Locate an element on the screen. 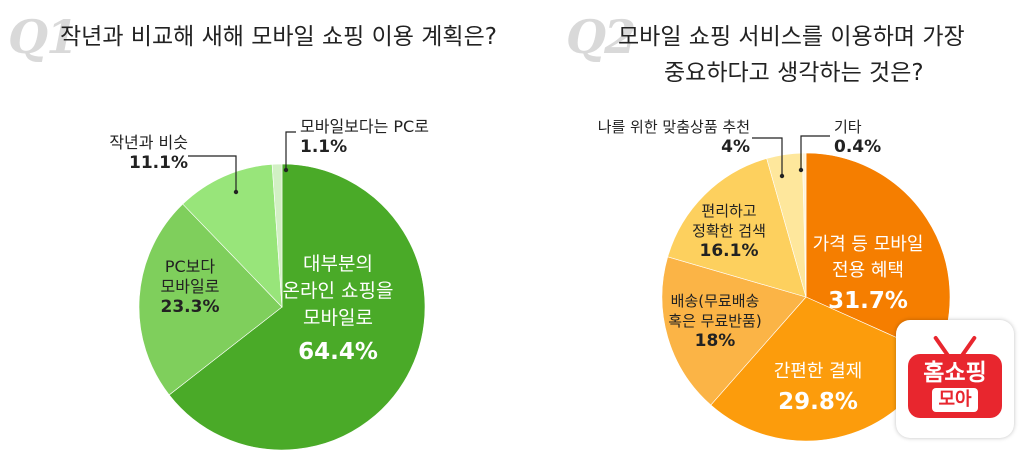  q1-slice-label-2-line-1: PC보다 is located at coordinates (190, 266).